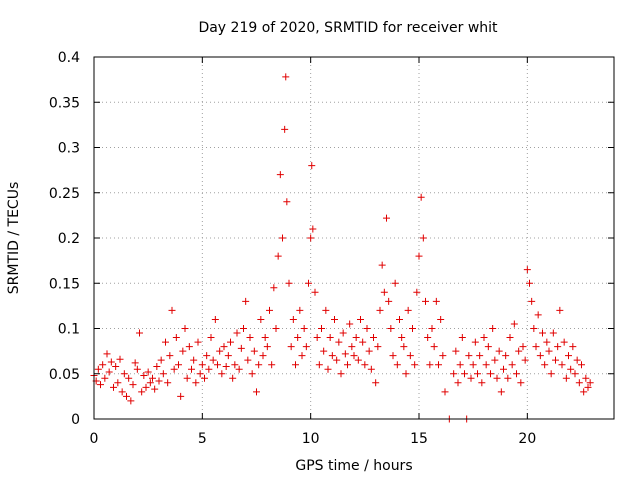  What do you see at coordinates (69, 58) in the screenshot?
I see `y-tick-label: 0.4` at bounding box center [69, 58].